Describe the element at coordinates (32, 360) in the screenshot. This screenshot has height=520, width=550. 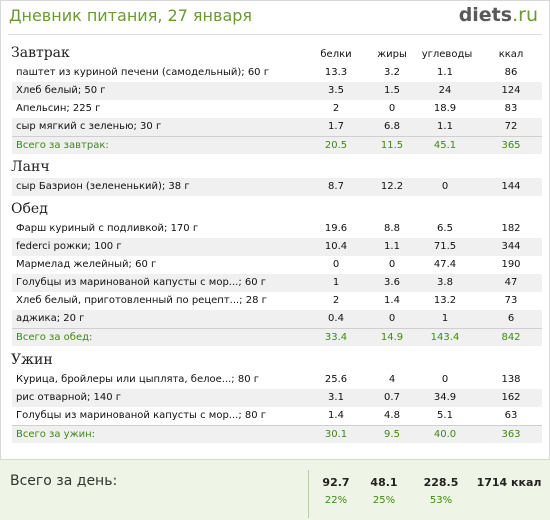
I see `section-title-supper: Ужин` at that location.